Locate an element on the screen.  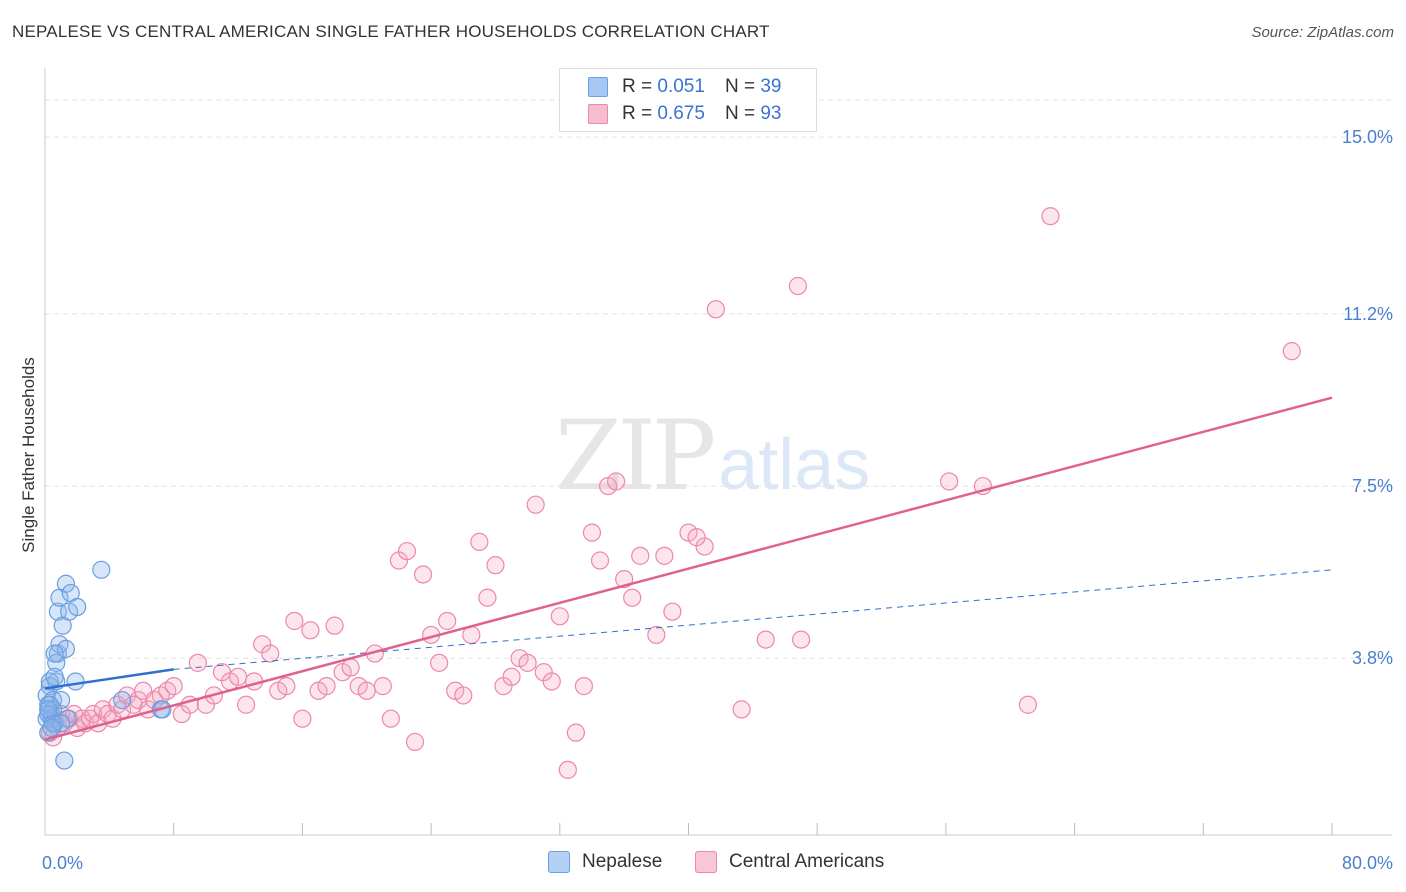
legend-label-nepalese: Nepalese is located at coordinates (622, 861).